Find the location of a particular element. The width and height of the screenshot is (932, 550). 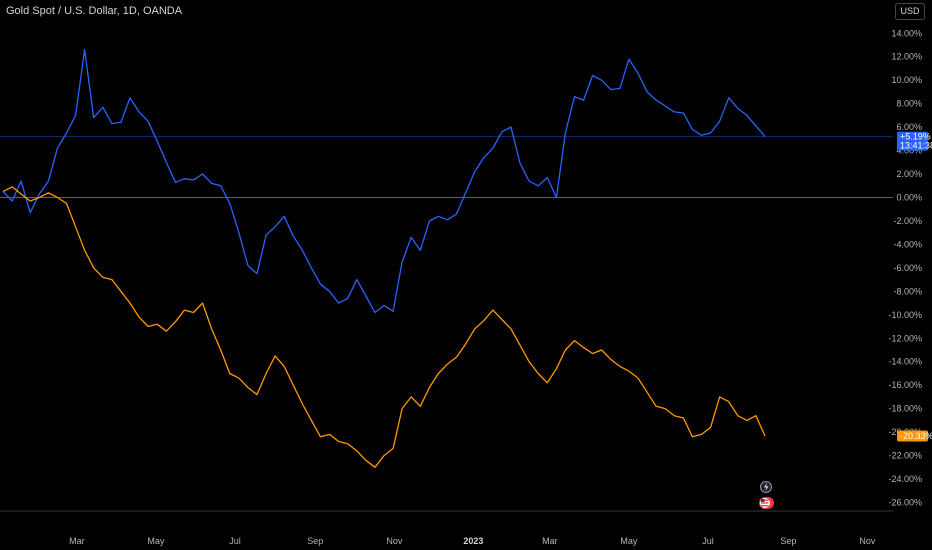

y-tick-label: -6.00% is located at coordinates (907, 268).